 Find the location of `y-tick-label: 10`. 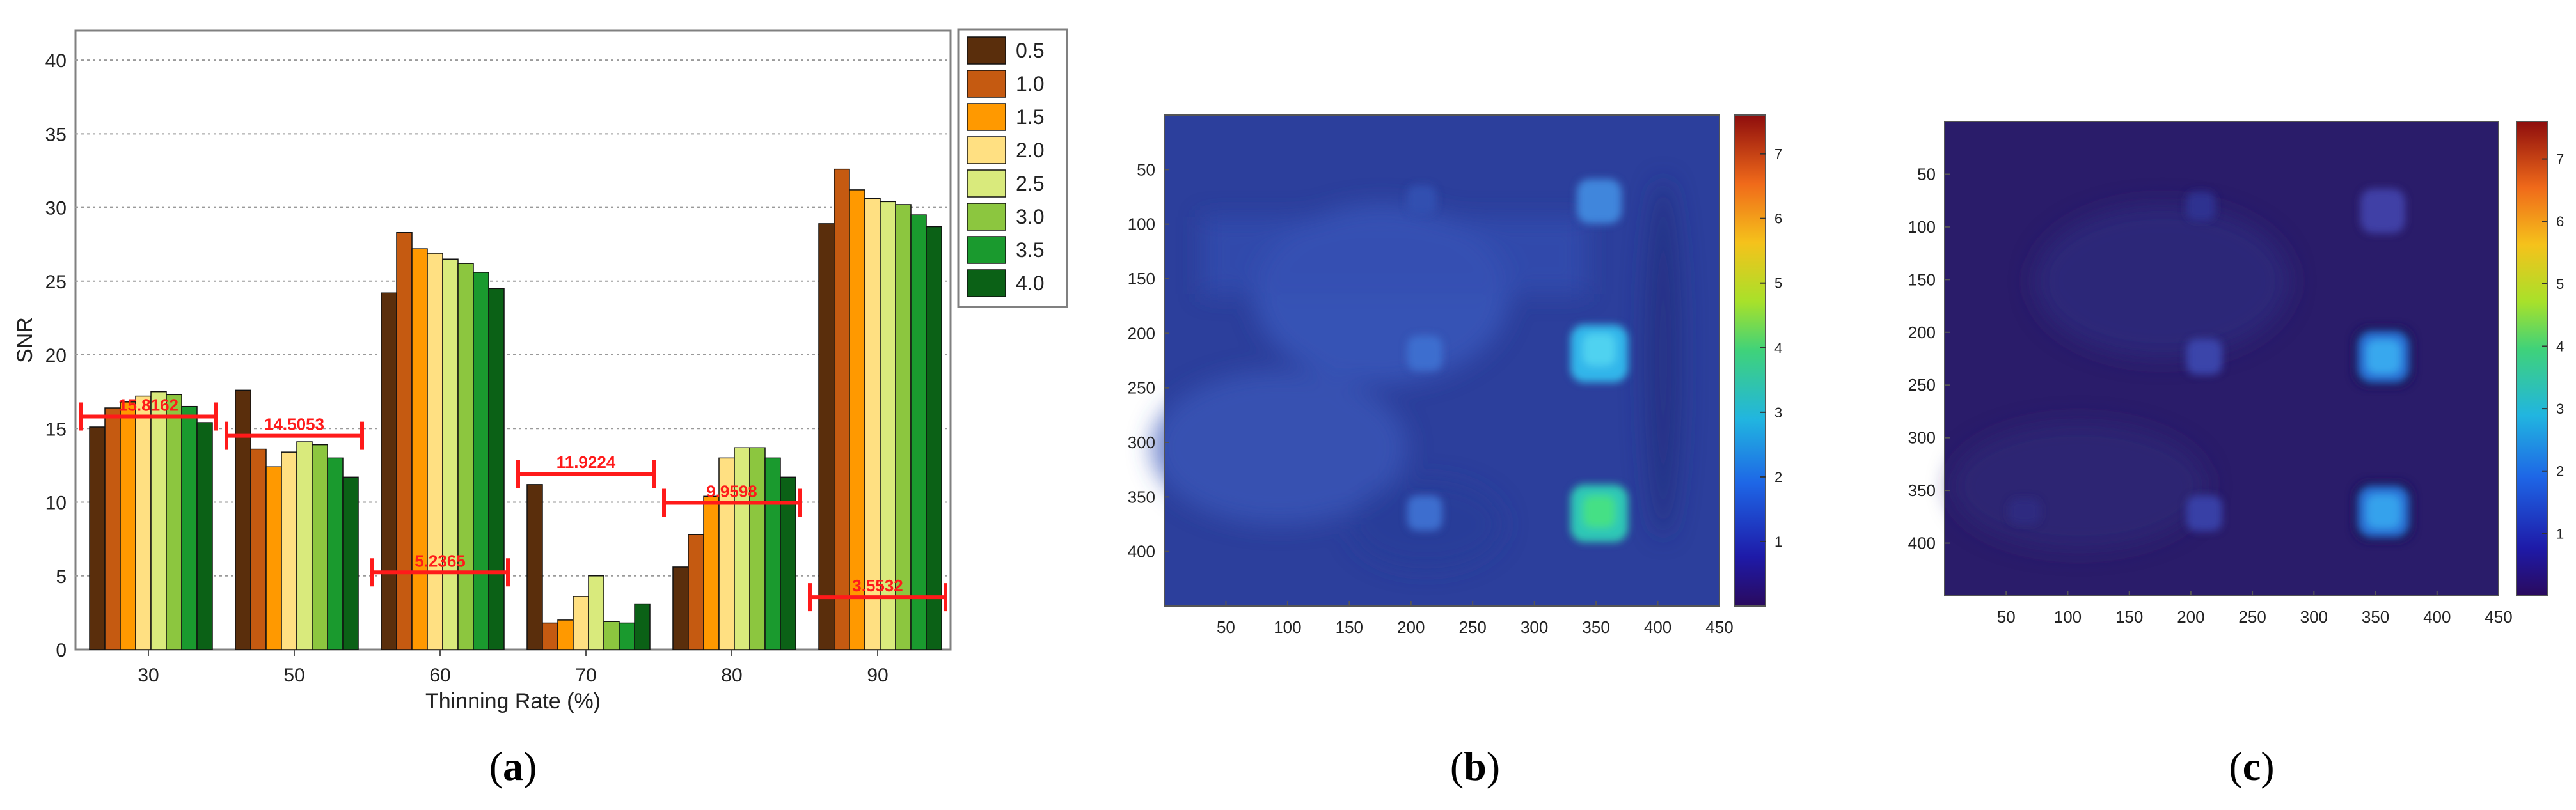

y-tick-label: 10 is located at coordinates (56, 503).